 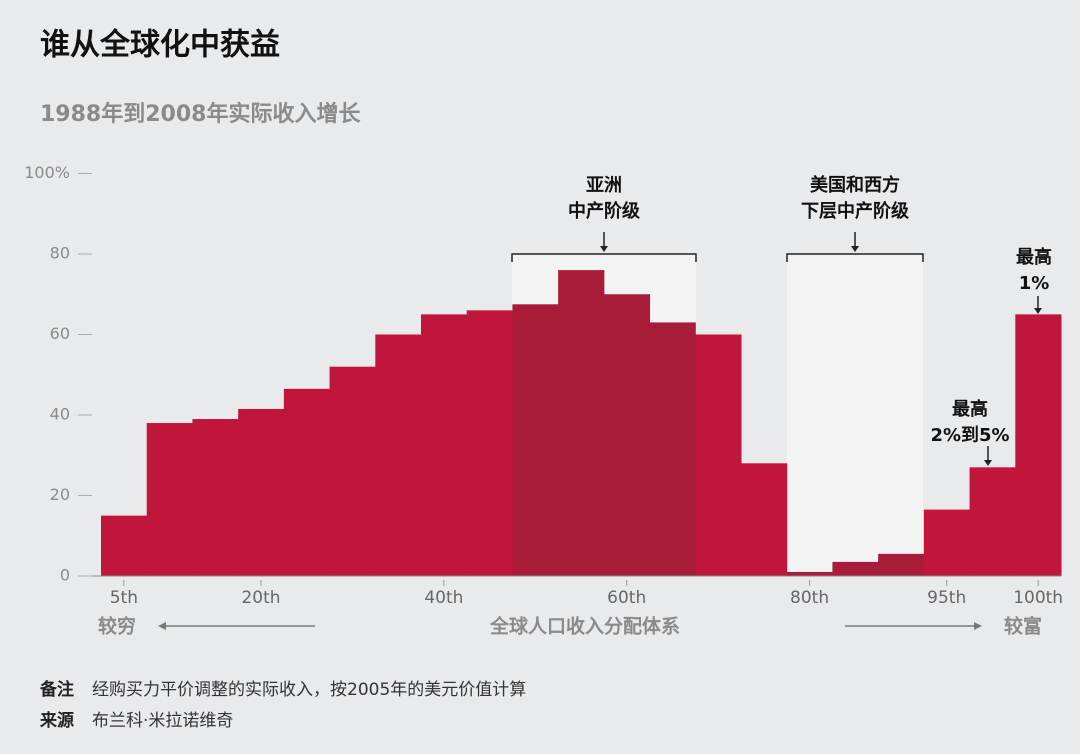 I want to click on y-tick-label: 60, so click(x=60, y=333).